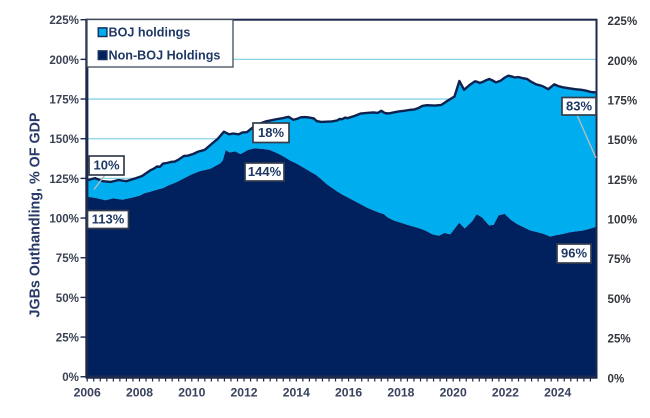 The width and height of the screenshot is (650, 418). Describe the element at coordinates (106, 165) in the screenshot. I see `svg-text: 10%` at that location.